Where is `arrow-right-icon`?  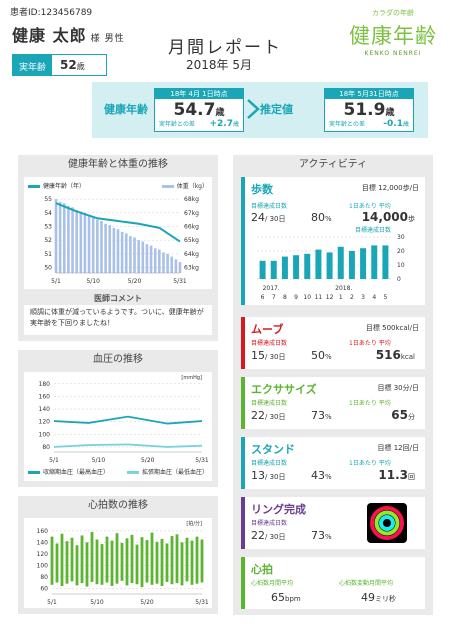
arrow-right-icon is located at coordinates (253, 109).